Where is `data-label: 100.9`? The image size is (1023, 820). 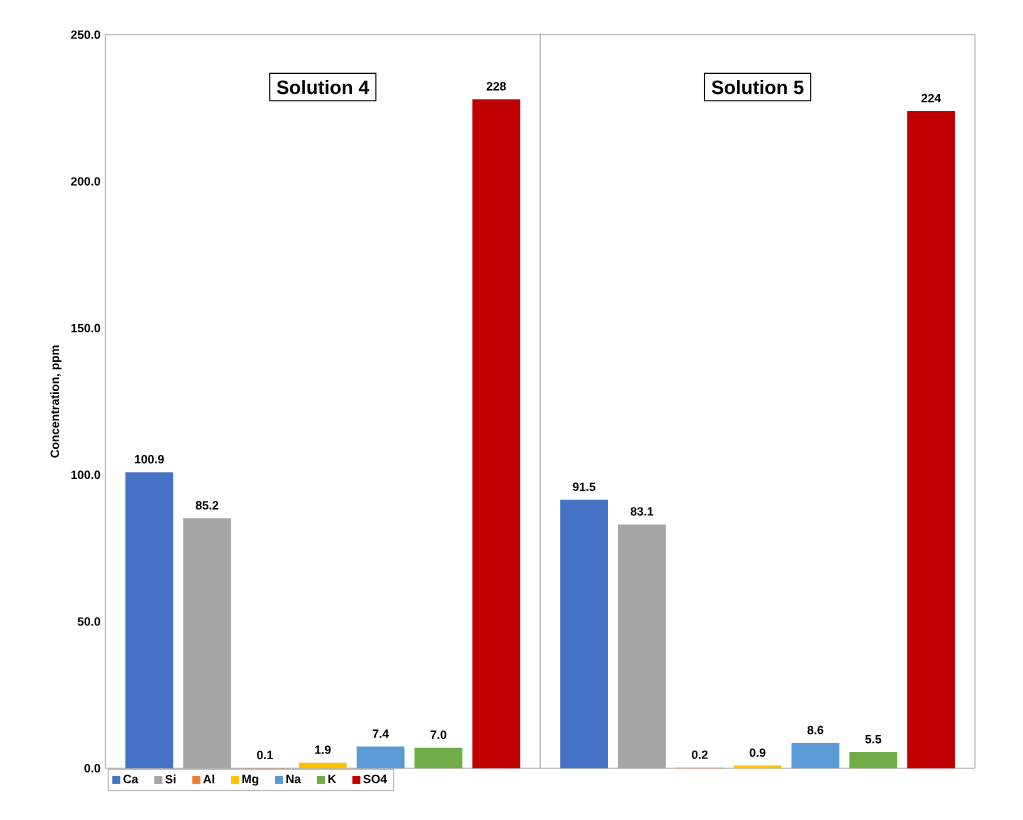 data-label: 100.9 is located at coordinates (149, 459).